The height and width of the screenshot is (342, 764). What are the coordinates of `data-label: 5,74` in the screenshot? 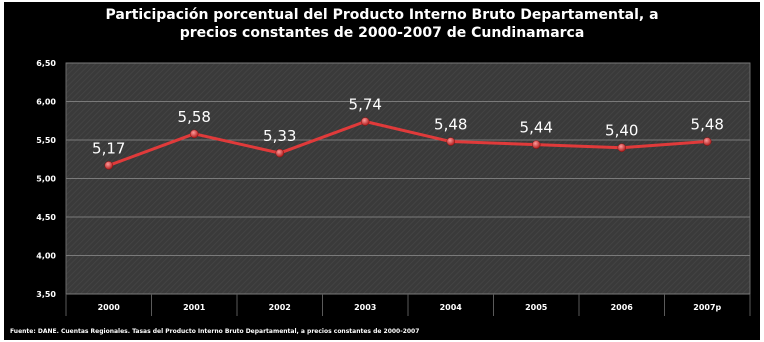 It's located at (365, 105).